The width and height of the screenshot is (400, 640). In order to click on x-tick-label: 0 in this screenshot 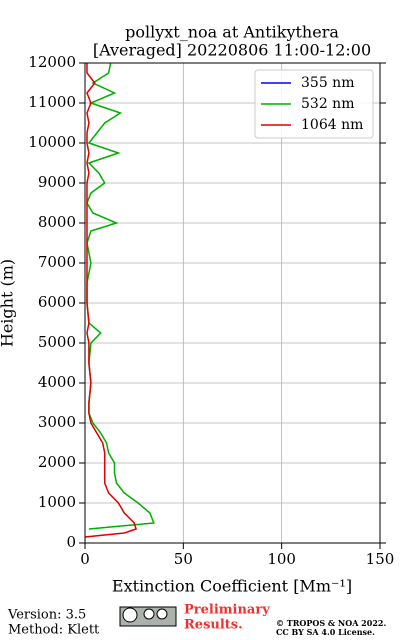, I will do `click(85, 559)`.